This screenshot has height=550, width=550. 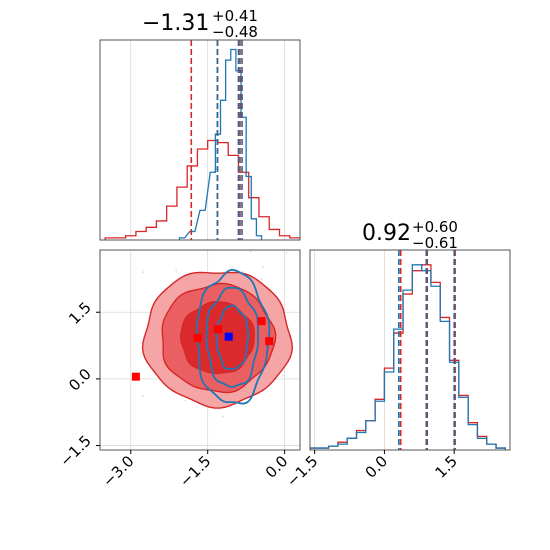 I want to click on histogram-2-frame, so click(x=410, y=350).